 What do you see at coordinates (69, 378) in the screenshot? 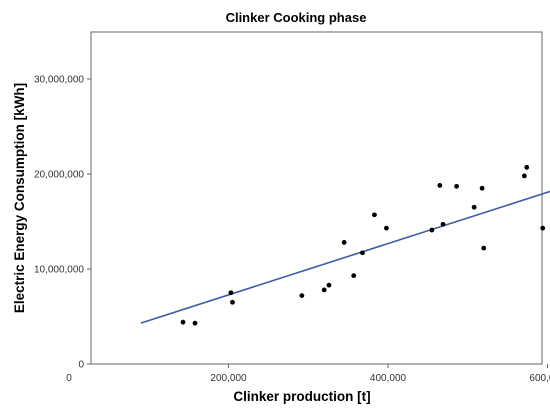
I see `x-tick-label: 0` at bounding box center [69, 378].